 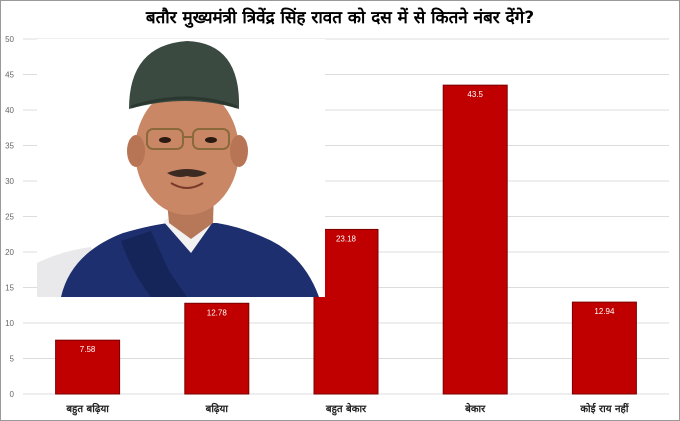 I want to click on y-tick-label: 40, so click(x=9, y=110).